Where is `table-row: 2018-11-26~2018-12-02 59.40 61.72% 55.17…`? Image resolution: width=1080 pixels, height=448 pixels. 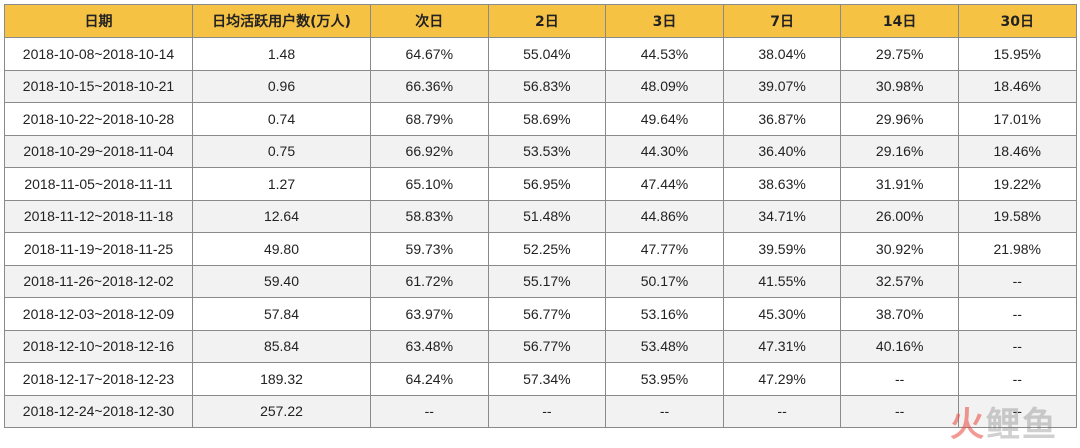
table-row: 2018-11-26~2018-12-02 59.40 61.72% 55.17… is located at coordinates (540, 281).